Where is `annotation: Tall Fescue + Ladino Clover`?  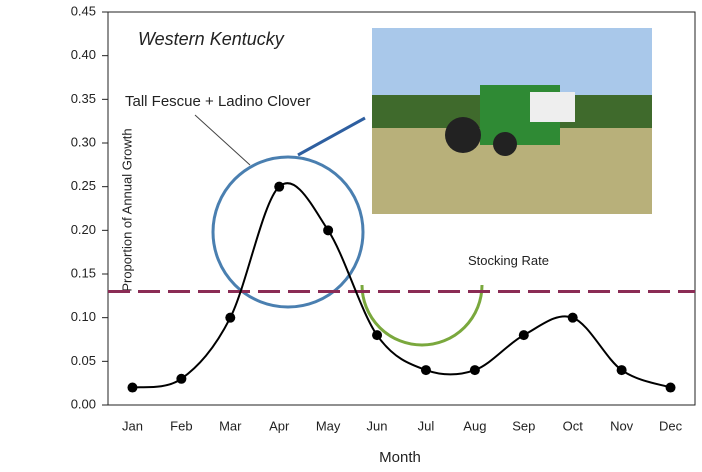
annotation: Tall Fescue + Ladino Clover is located at coordinates (218, 101).